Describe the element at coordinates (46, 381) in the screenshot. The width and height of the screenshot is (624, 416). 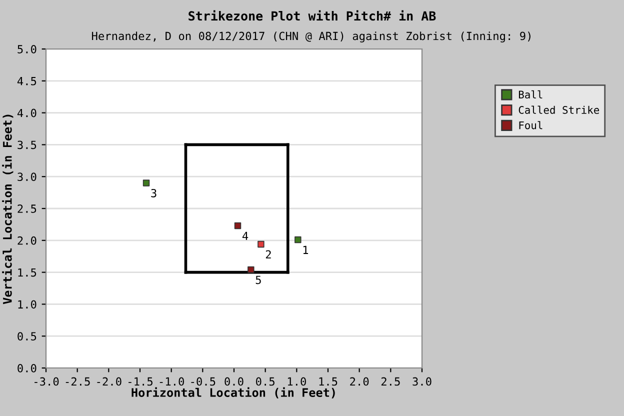
I see `x-tick-label: -3.0` at that location.